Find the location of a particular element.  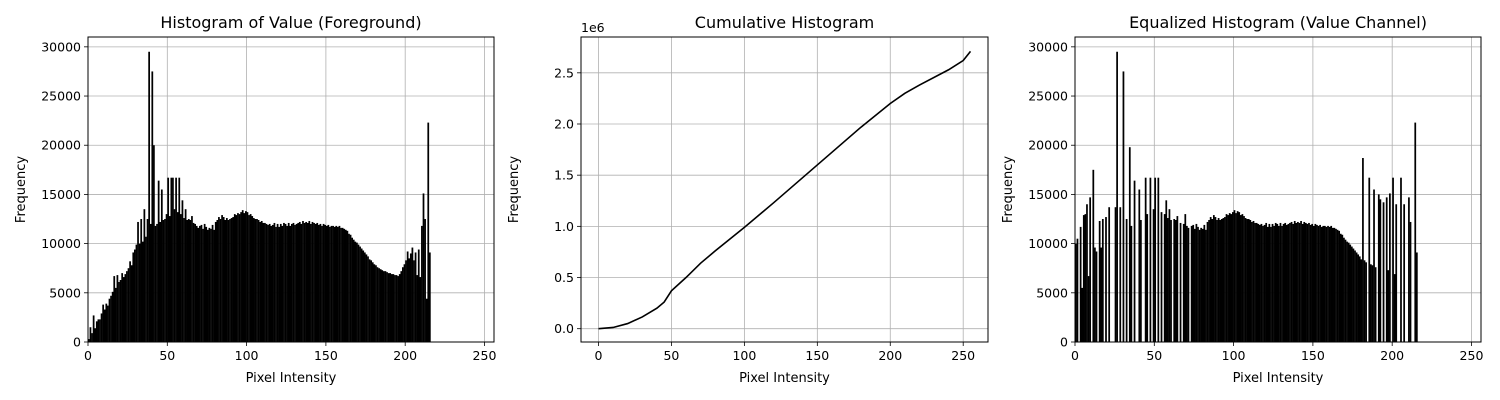

y-axis-label: Frequency is located at coordinates (21, 189).